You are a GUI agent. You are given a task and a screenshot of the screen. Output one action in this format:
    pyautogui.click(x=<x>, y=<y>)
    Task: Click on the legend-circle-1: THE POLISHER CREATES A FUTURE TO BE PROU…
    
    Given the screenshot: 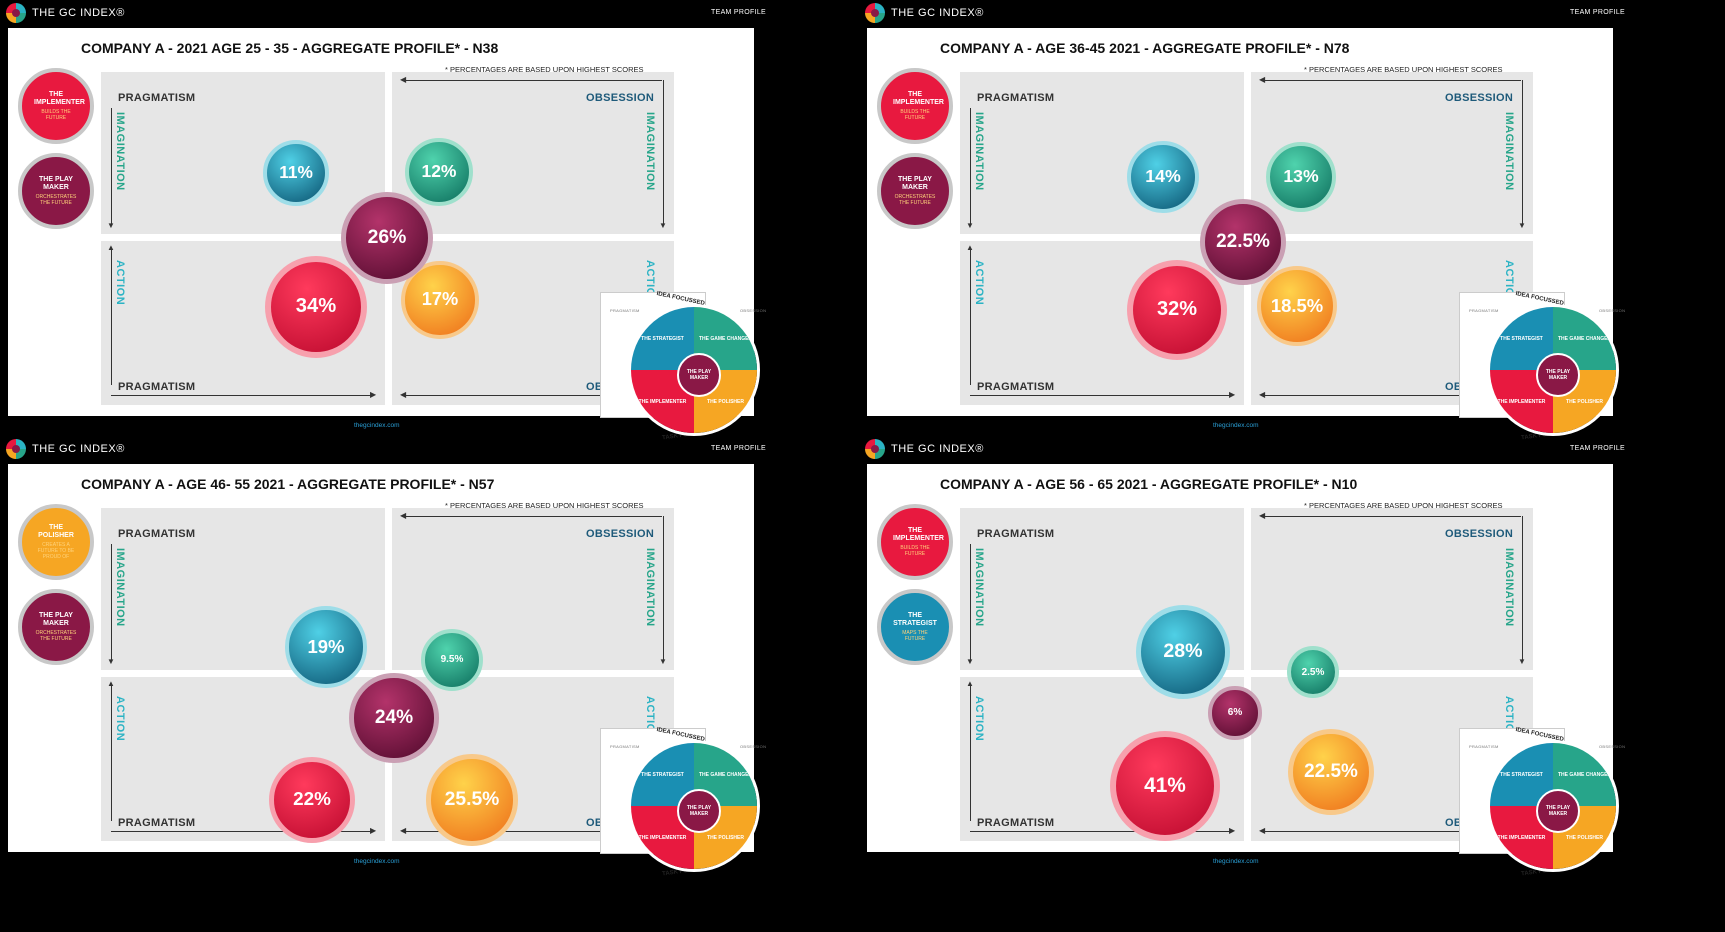 What is the action you would take?
    pyautogui.click(x=56, y=542)
    